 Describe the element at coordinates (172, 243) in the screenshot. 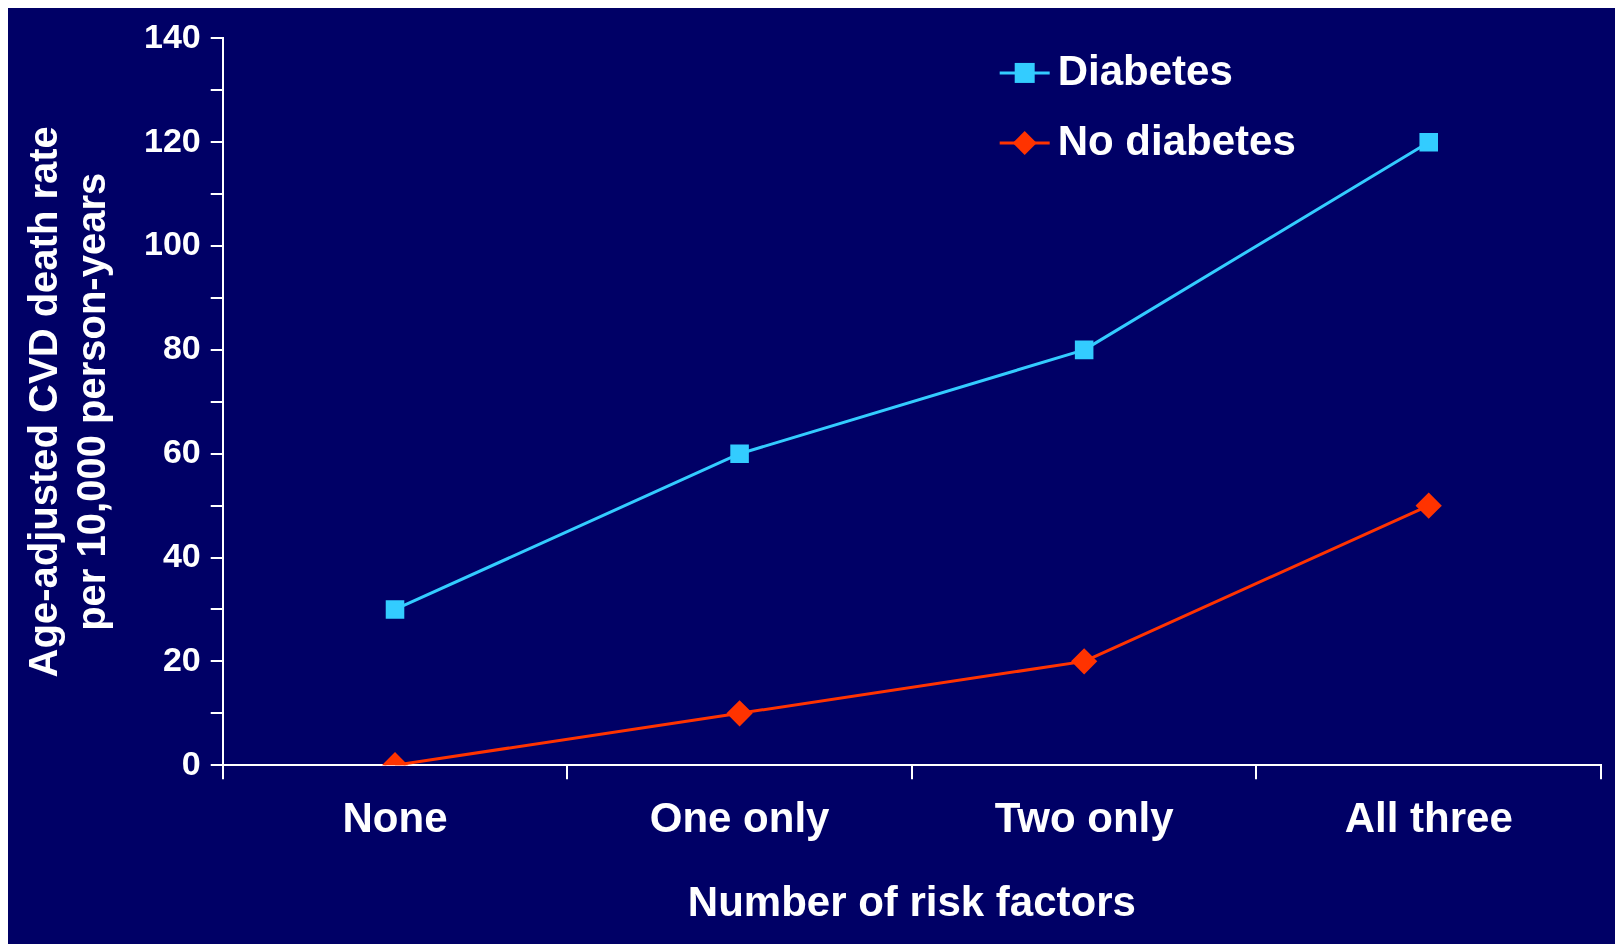

I see `y-tick-label: 100` at that location.